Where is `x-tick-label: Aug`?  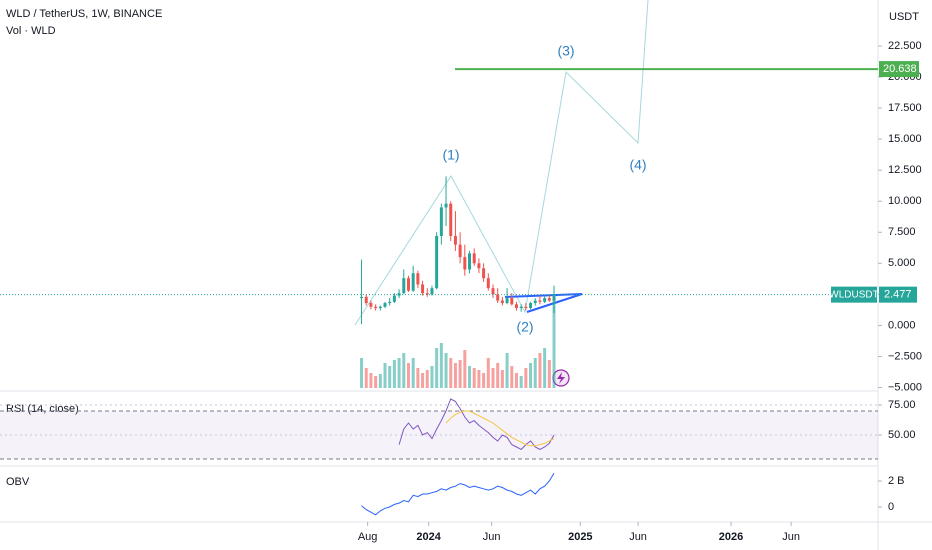 x-tick-label: Aug is located at coordinates (368, 537).